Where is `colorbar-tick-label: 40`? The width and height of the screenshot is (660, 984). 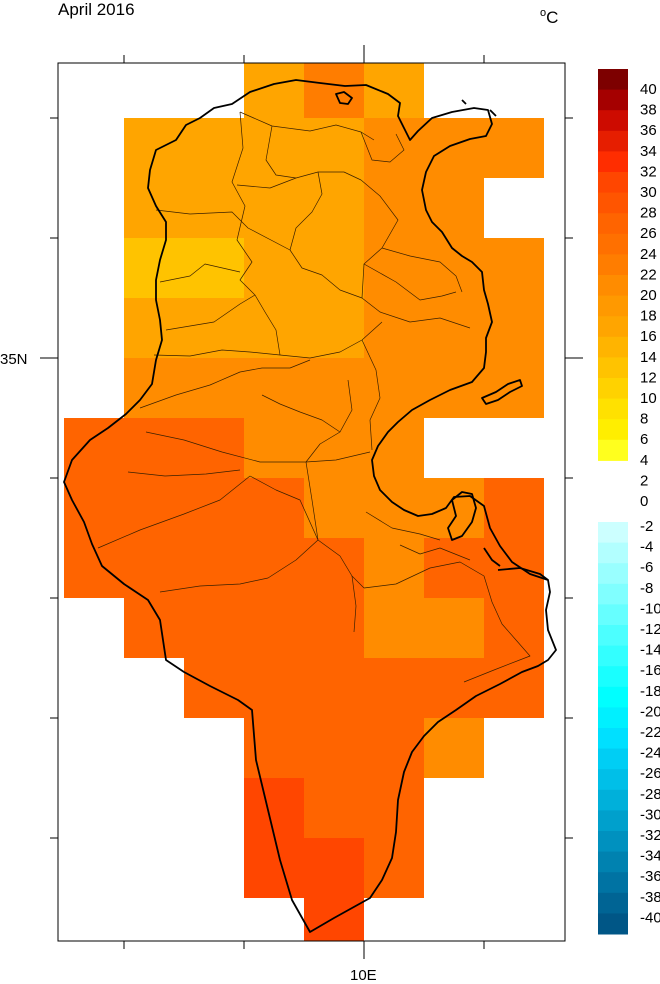
colorbar-tick-label: 40 is located at coordinates (648, 89).